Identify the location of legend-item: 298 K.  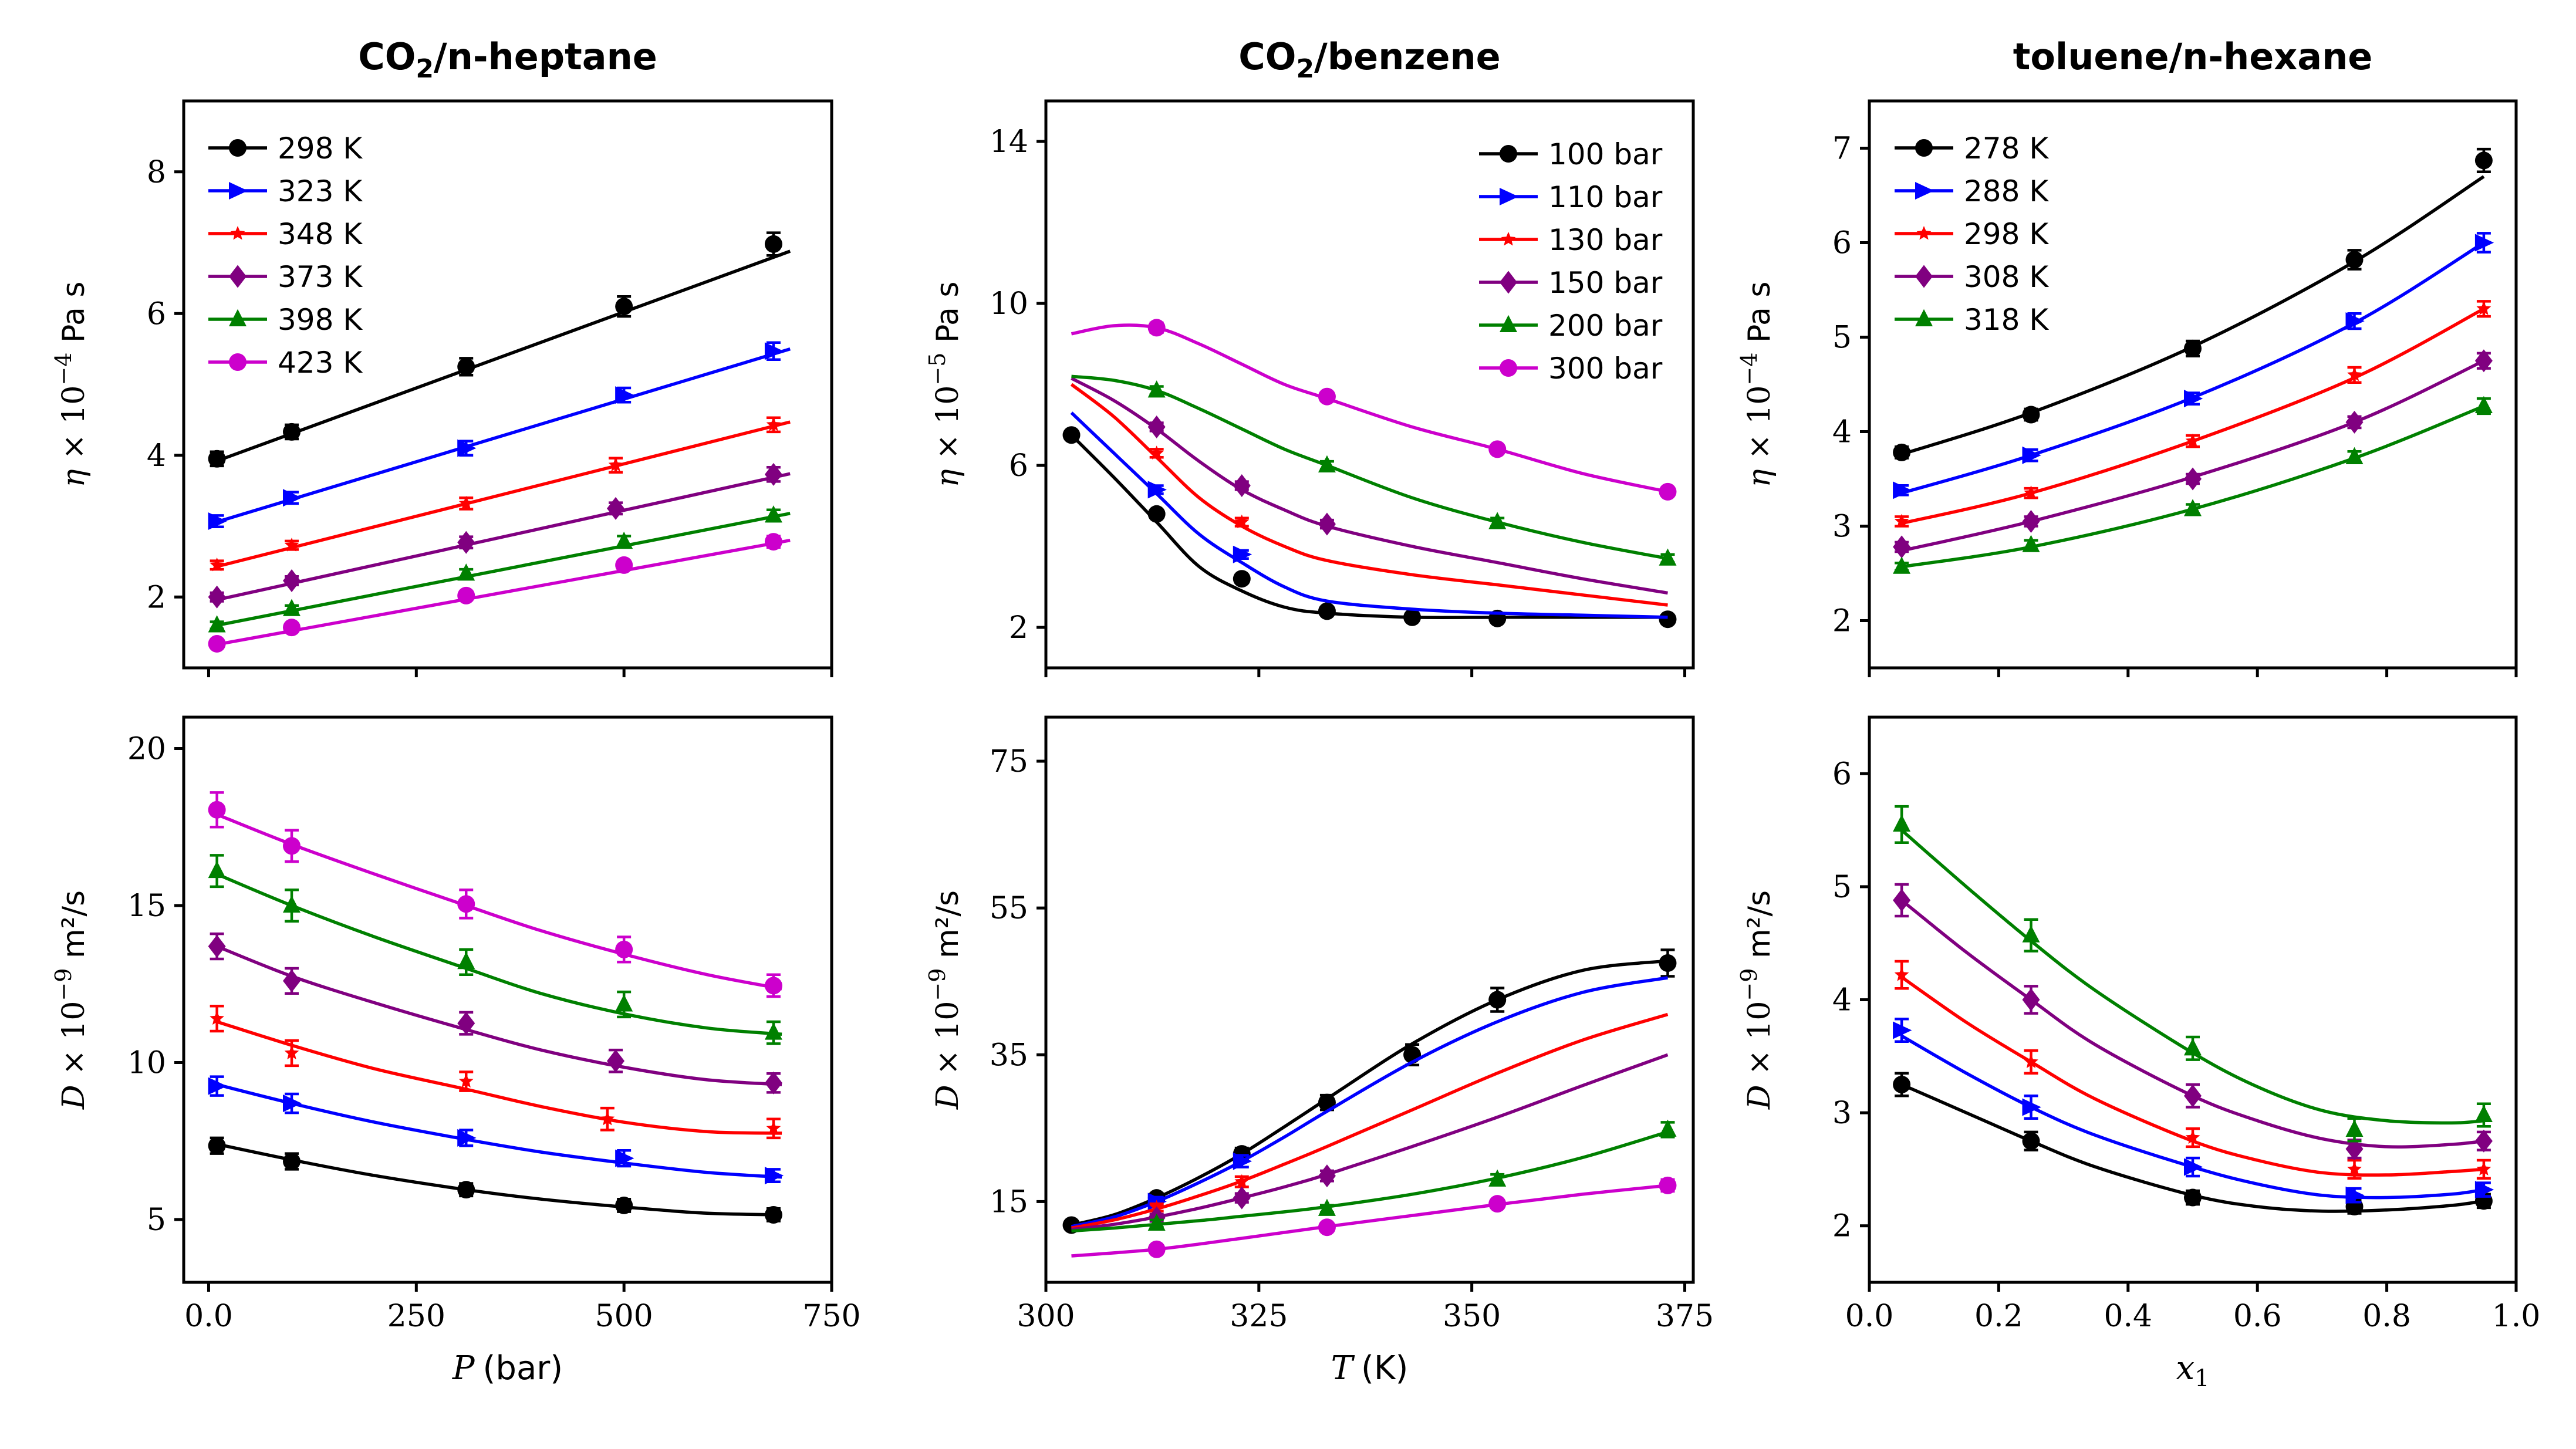
(1972, 234).